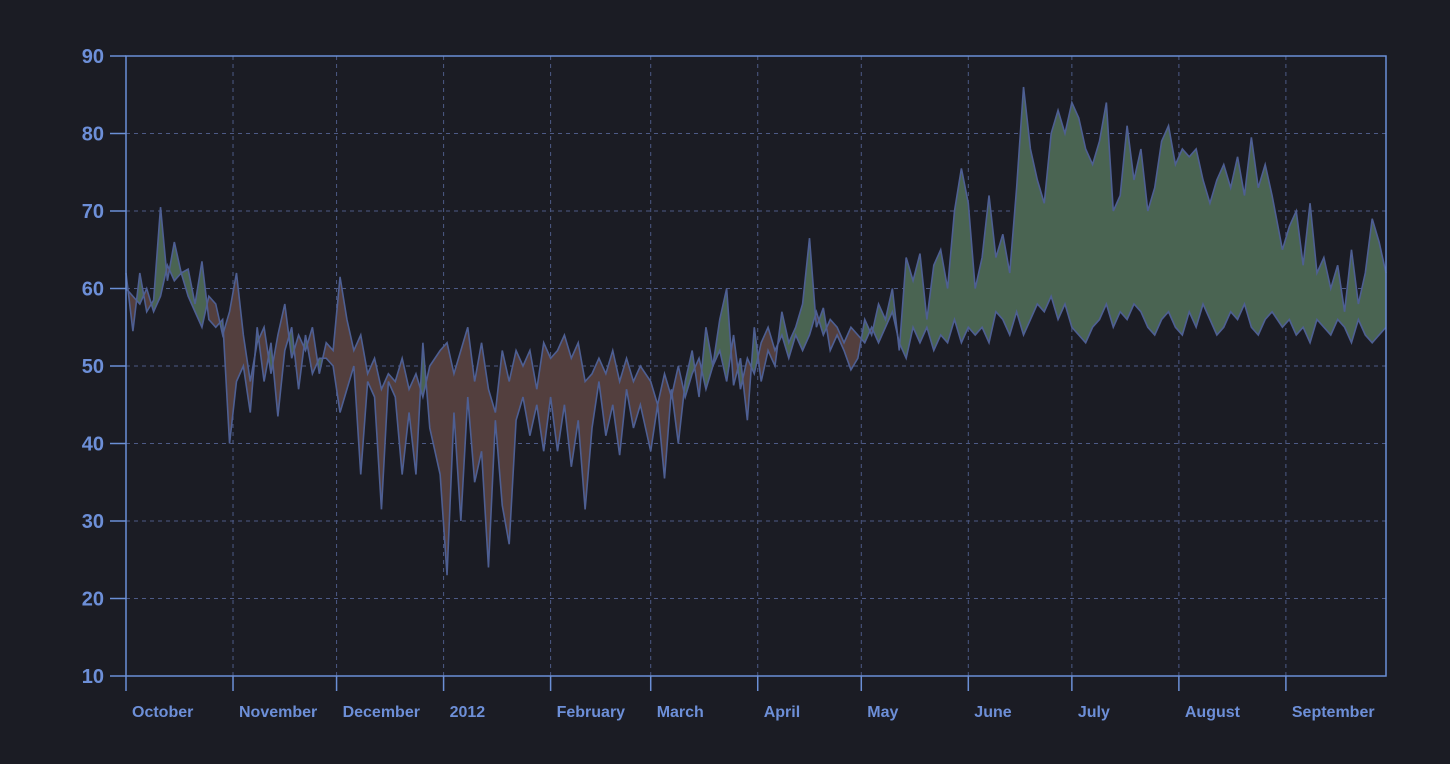 The image size is (1450, 764). I want to click on y-tick-label: 10, so click(93, 677).